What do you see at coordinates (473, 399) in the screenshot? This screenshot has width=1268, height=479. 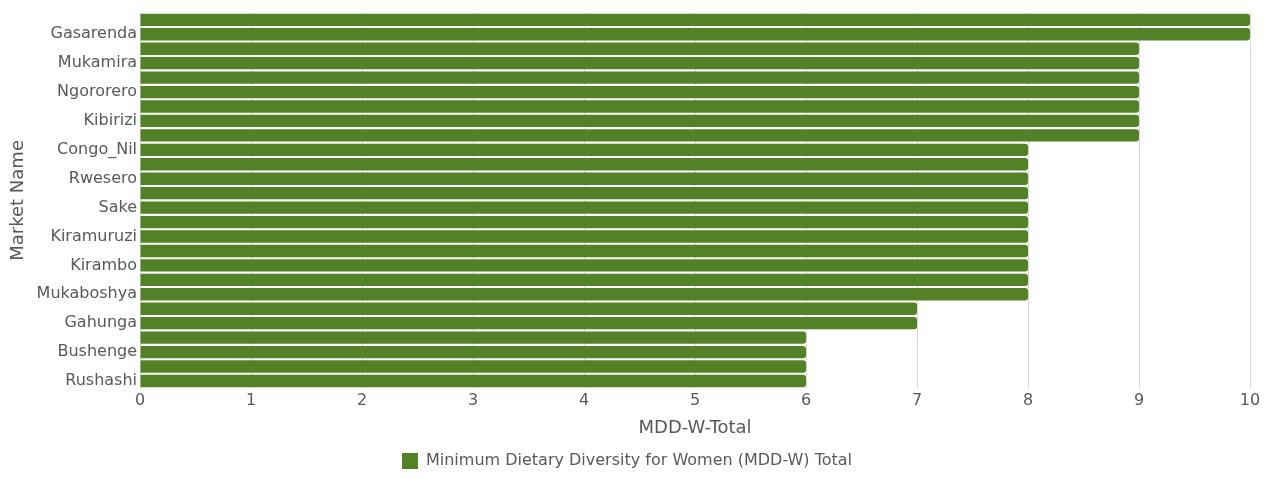 I see `x-tick-label: 3` at bounding box center [473, 399].